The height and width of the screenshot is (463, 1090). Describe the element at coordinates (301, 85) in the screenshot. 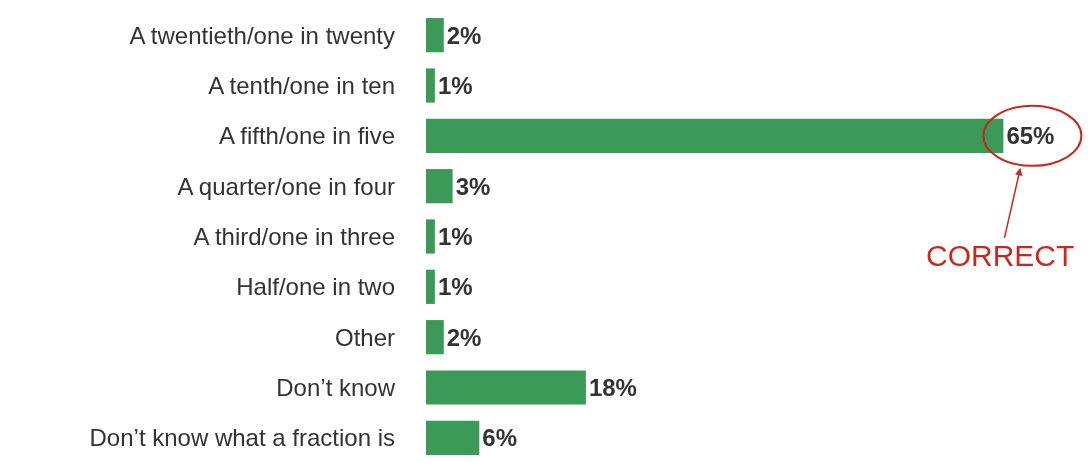

I see `y-tick-label: A tenth/one in ten` at that location.